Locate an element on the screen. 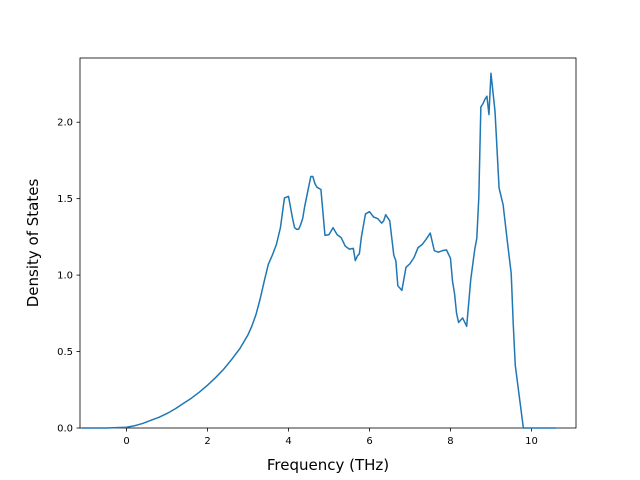  x-tick-label: 6 is located at coordinates (369, 441).